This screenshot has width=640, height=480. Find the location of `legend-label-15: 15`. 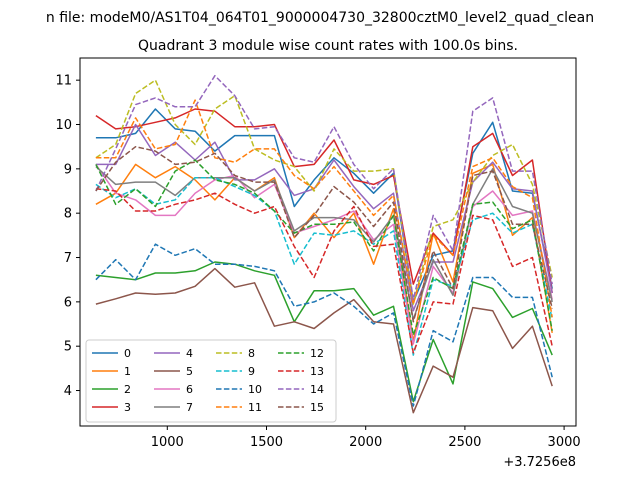

legend-label-15: 15 is located at coordinates (317, 407).